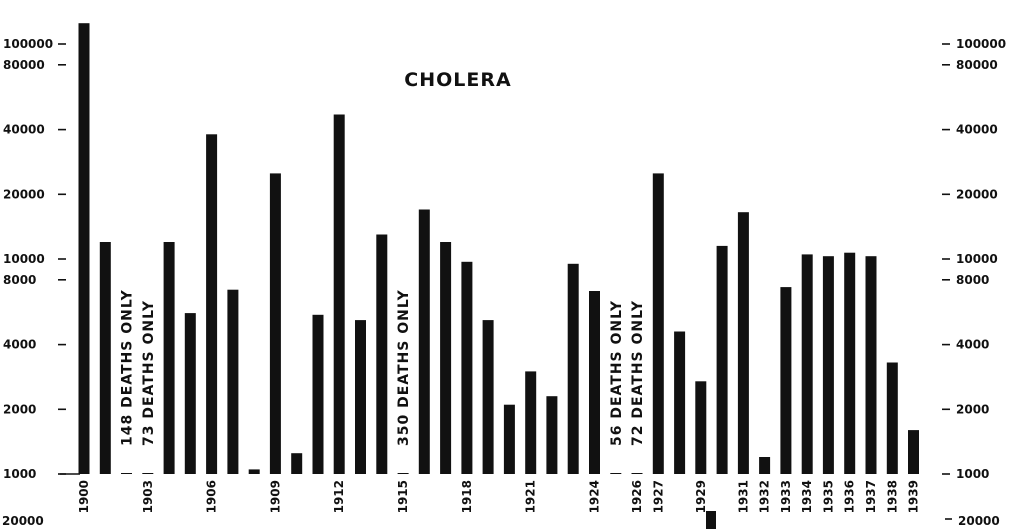  I want to click on bar-1911, so click(318, 394).